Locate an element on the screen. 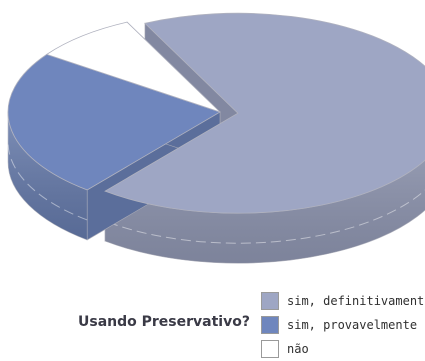  question-label: Usando Preservativo? is located at coordinates (164, 322).